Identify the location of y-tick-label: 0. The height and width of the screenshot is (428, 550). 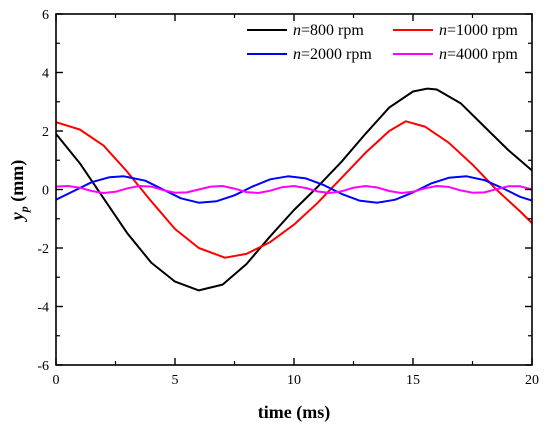
(45, 191).